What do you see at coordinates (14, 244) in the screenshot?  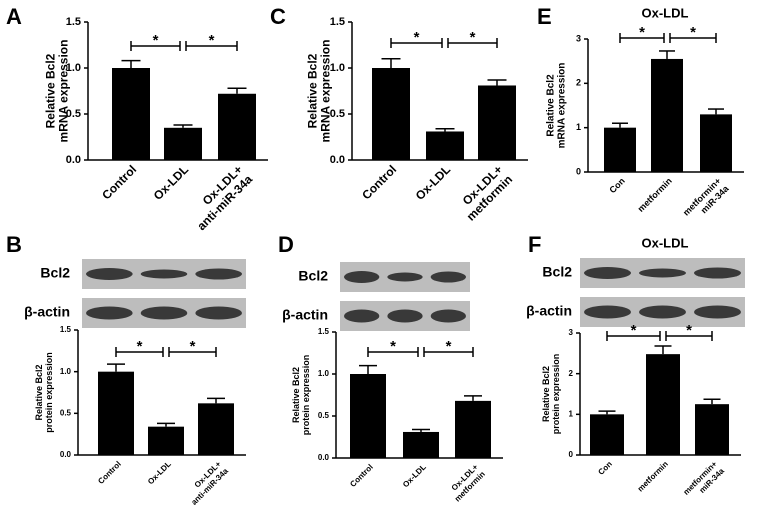 I see `panel-letter: B` at bounding box center [14, 244].